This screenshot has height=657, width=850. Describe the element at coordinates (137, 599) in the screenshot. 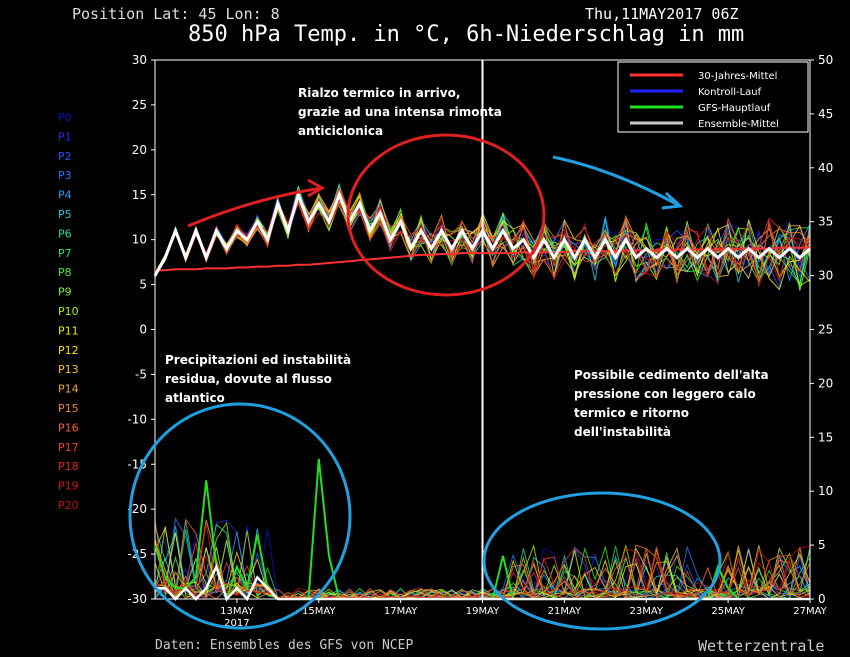

I see `y-left-tick-label: -30` at that location.